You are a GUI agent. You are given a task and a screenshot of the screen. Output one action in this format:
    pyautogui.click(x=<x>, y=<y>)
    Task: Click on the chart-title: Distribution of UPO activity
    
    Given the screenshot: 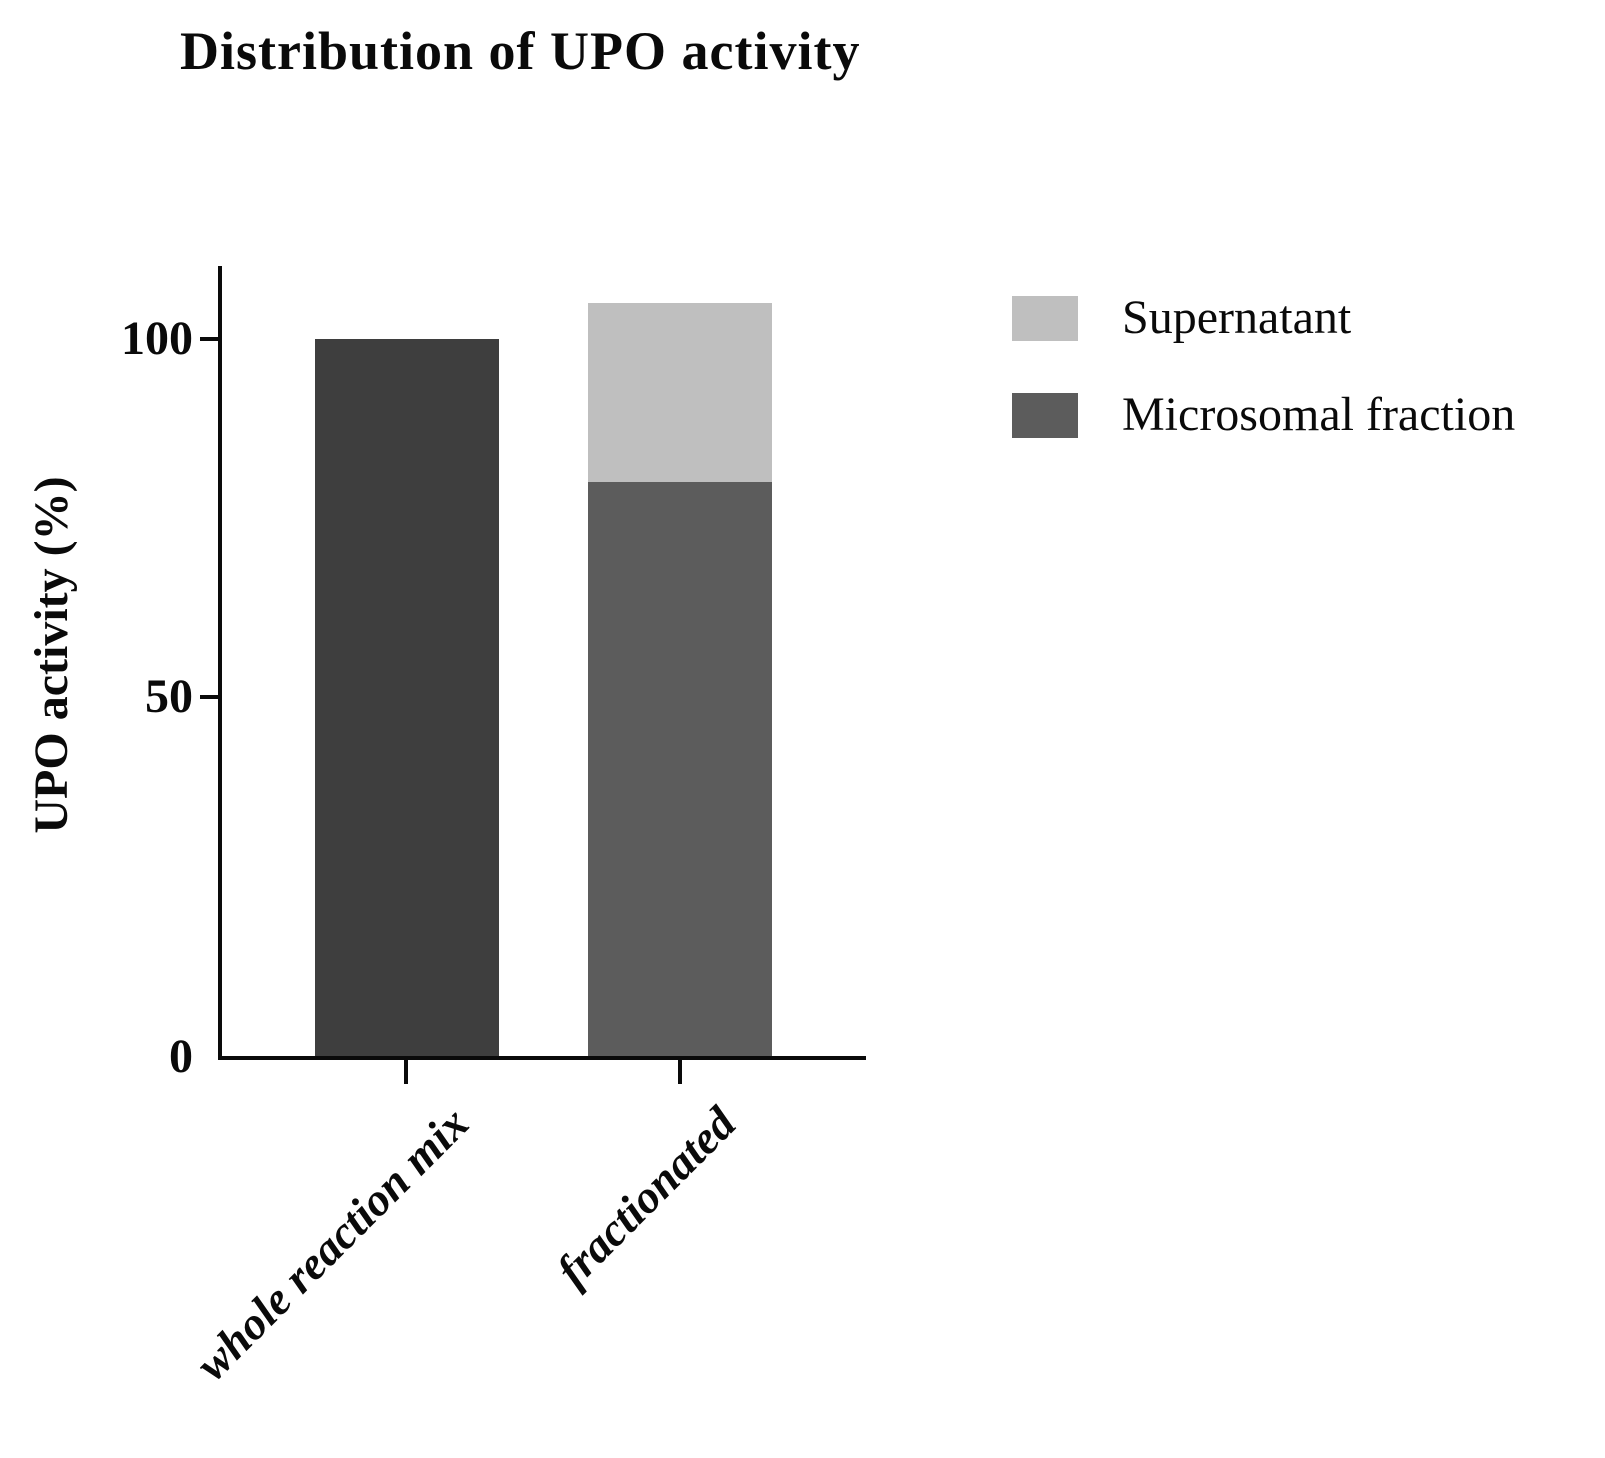 What is the action you would take?
    pyautogui.click(x=520, y=51)
    